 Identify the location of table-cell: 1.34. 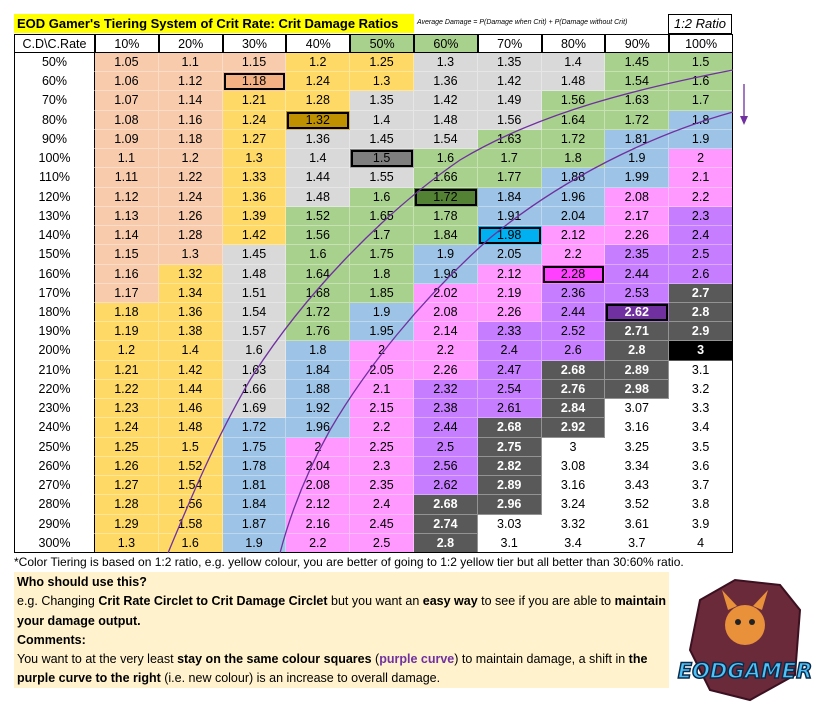
(190, 293).